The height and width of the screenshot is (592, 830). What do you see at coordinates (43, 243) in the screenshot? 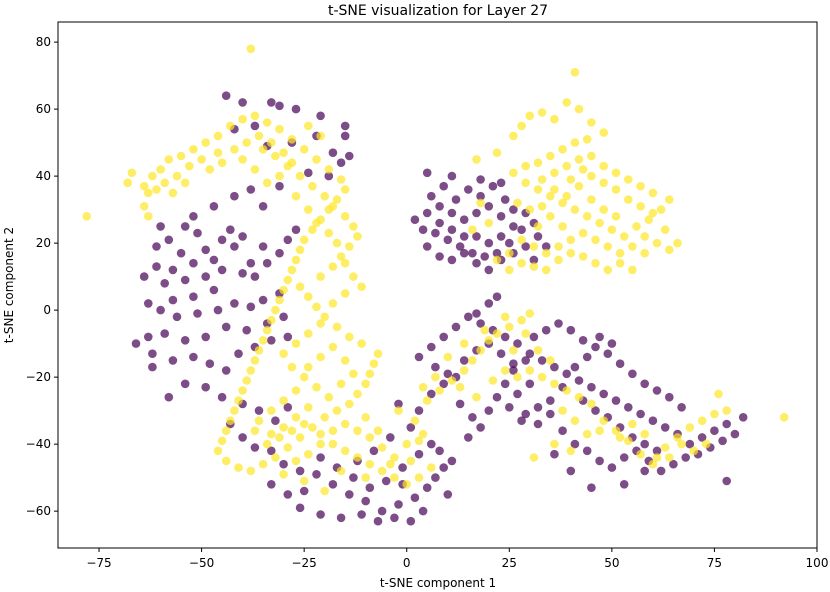
I see `y-tick-label: 20` at bounding box center [43, 243].